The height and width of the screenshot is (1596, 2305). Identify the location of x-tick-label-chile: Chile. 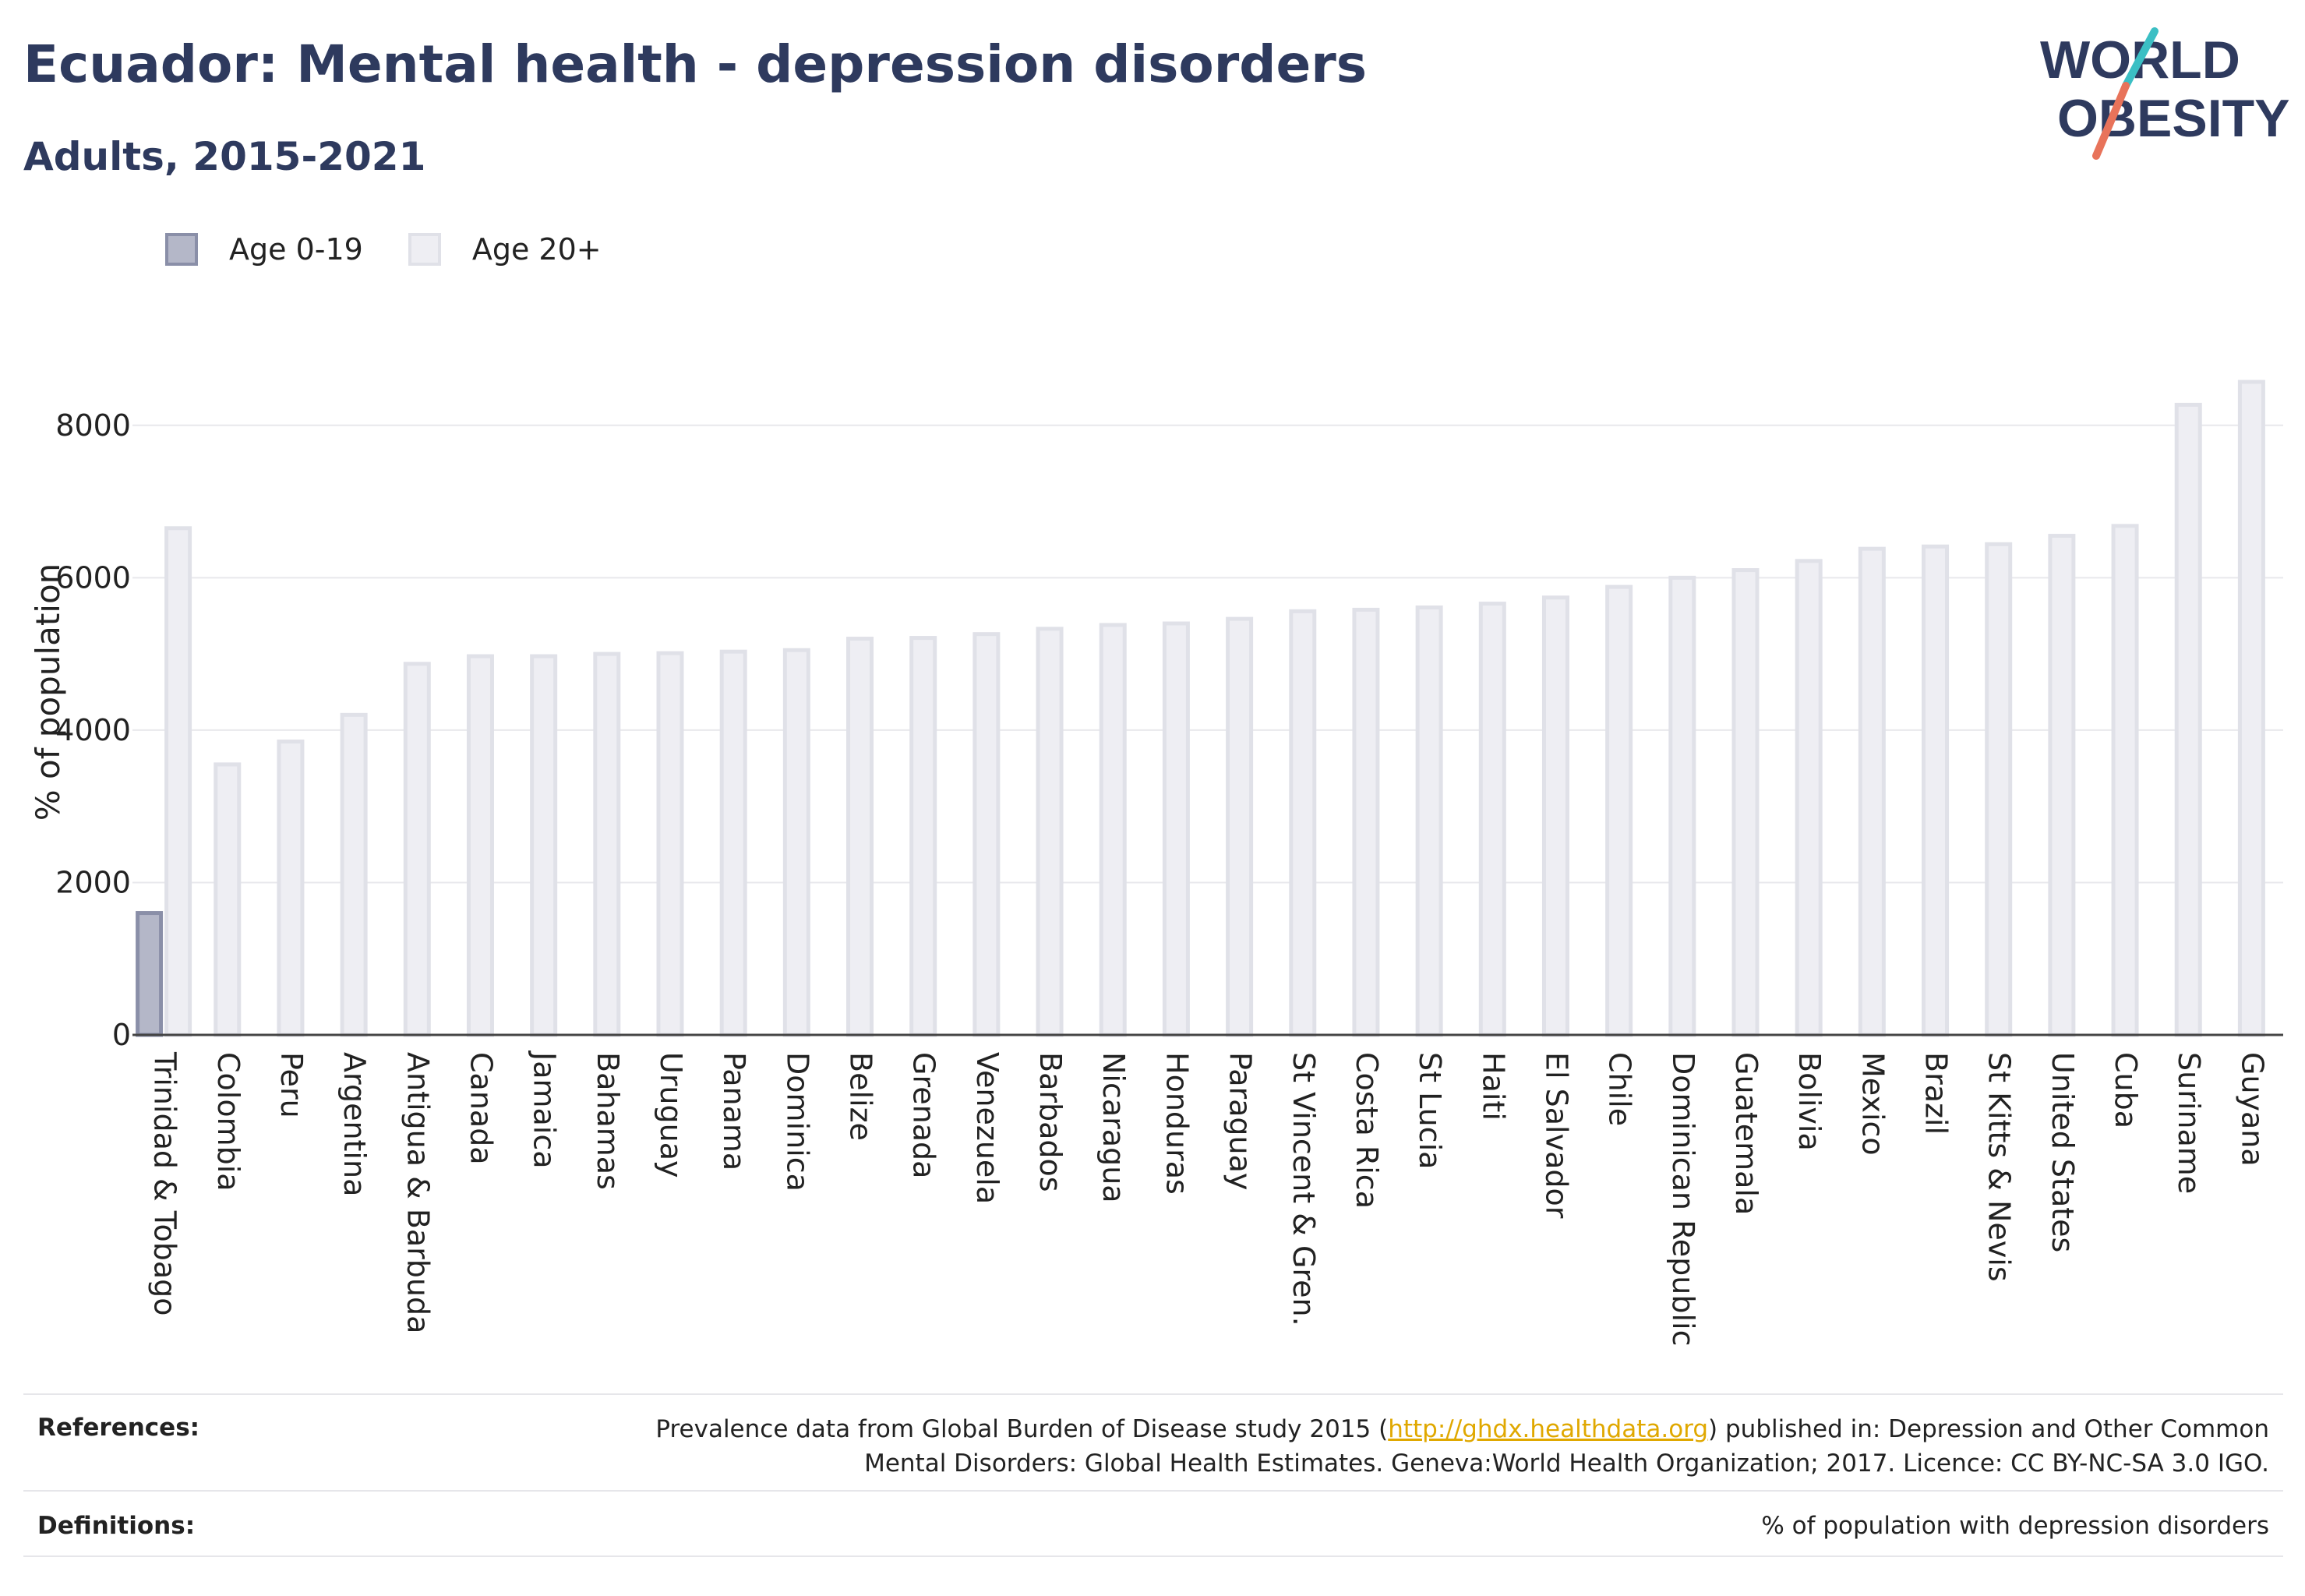
(1620, 1089).